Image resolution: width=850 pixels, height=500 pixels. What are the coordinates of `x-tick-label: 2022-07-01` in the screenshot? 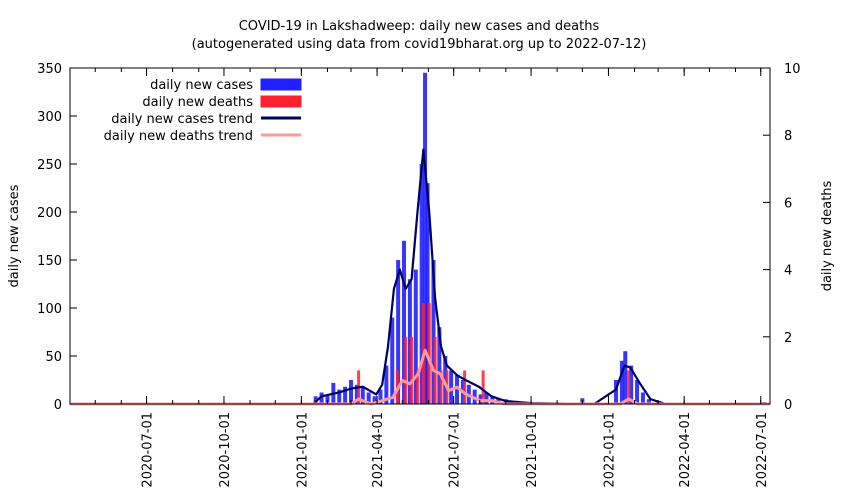 It's located at (762, 450).